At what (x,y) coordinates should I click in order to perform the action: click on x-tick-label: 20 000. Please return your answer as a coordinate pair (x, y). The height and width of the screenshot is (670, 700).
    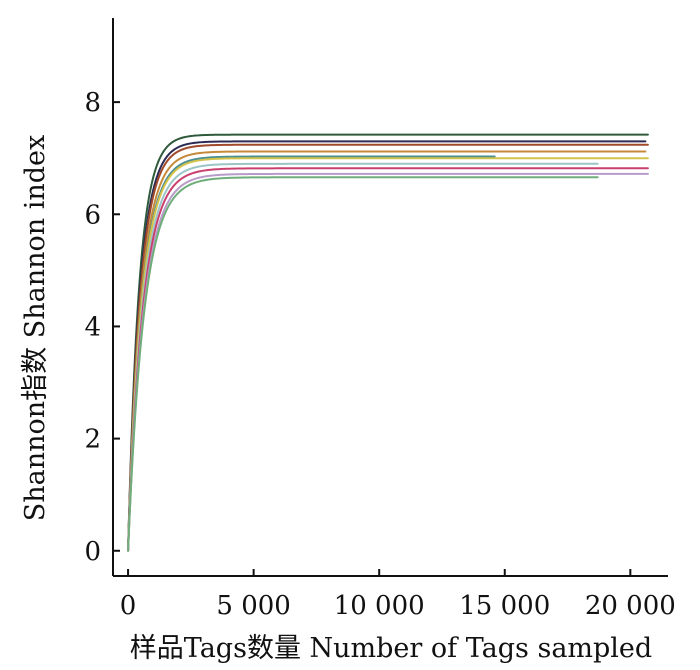
    Looking at the image, I should click on (630, 606).